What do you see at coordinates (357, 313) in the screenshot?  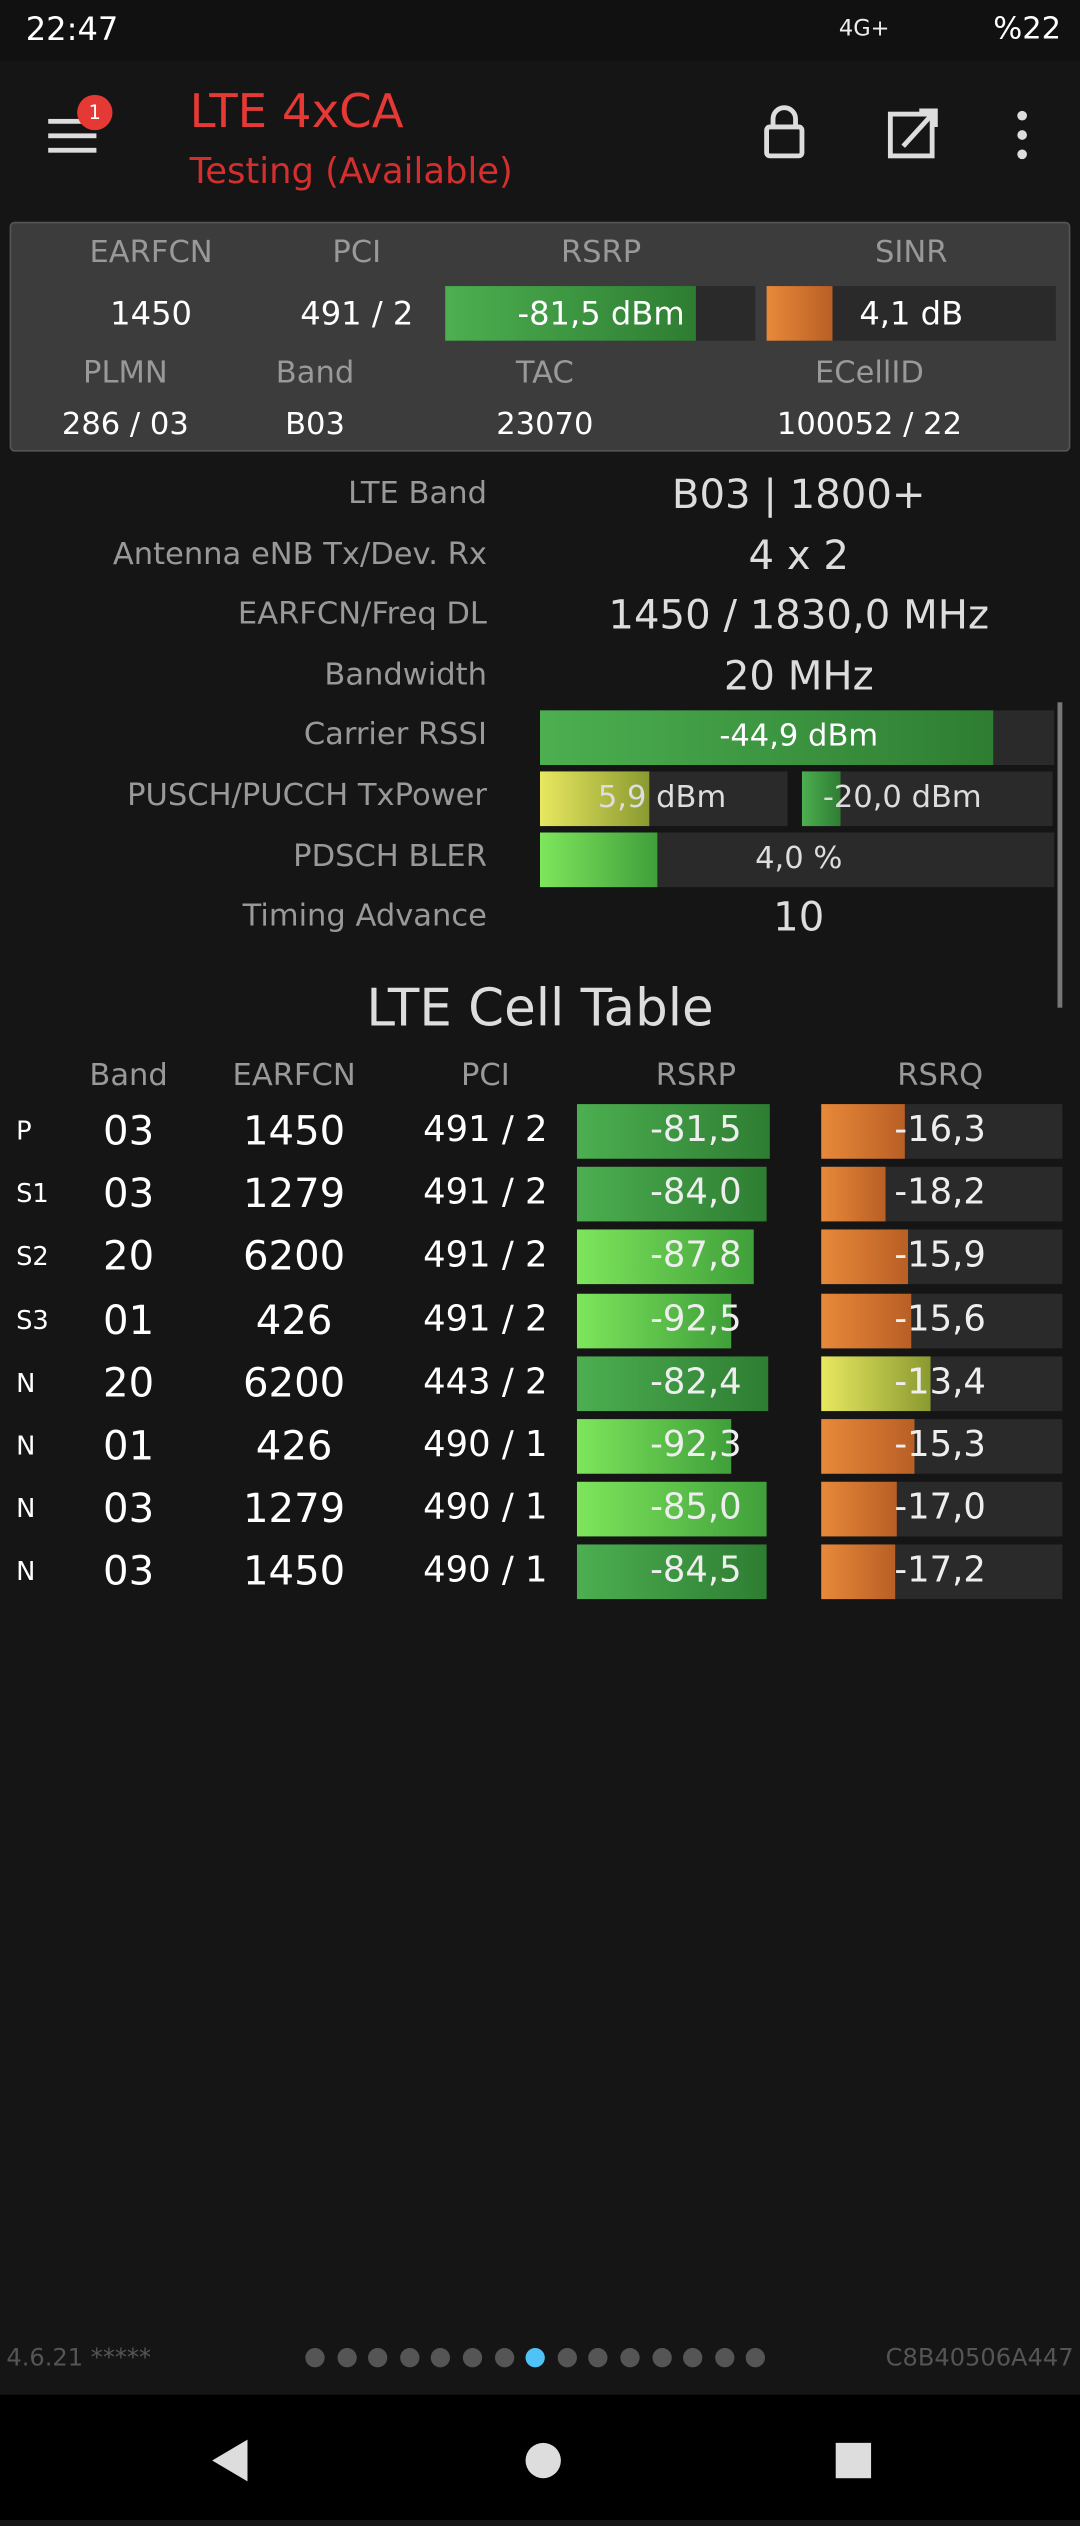 I see `summary-value: 491 / 2` at bounding box center [357, 313].